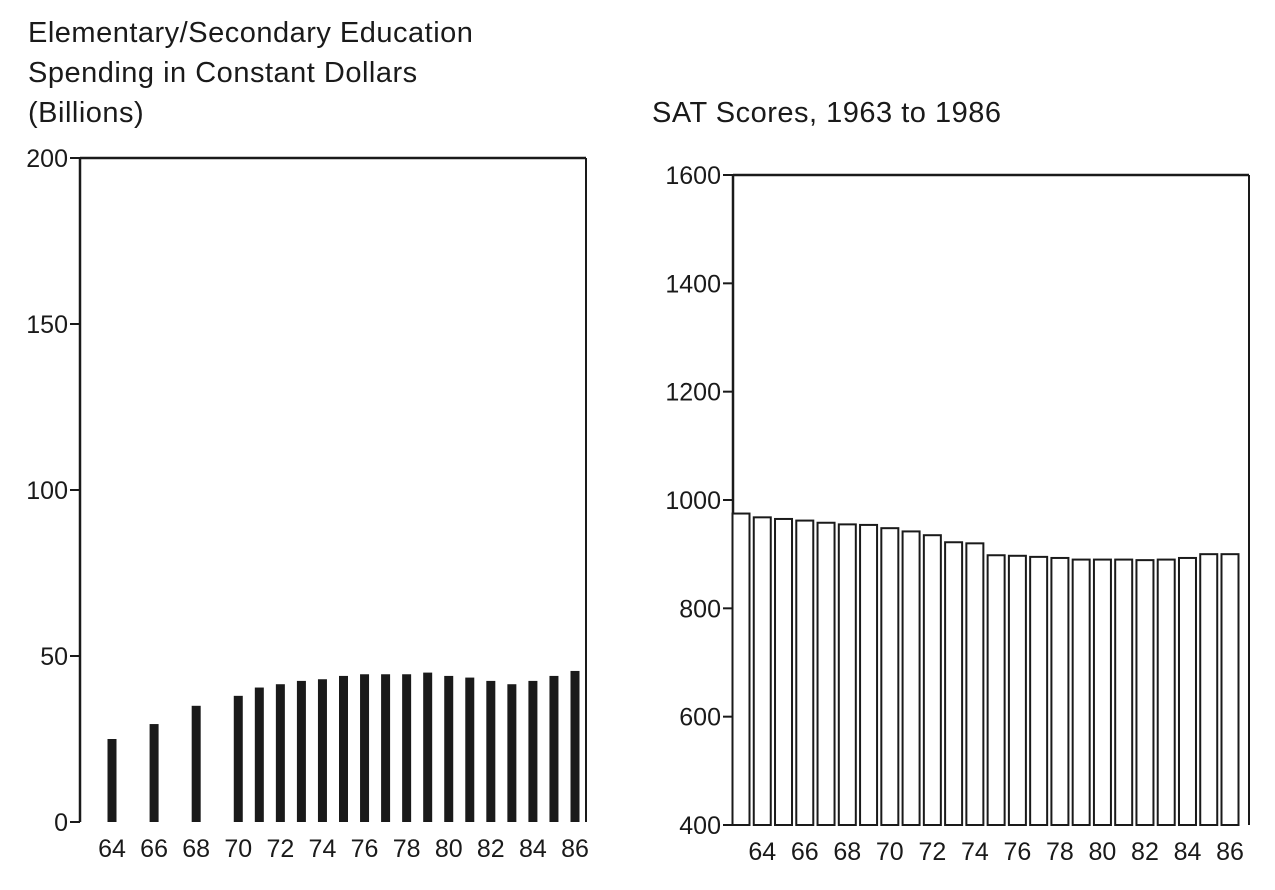 The width and height of the screenshot is (1275, 890). What do you see at coordinates (693, 284) in the screenshot?
I see `sat-ytick-label-5: 1400` at bounding box center [693, 284].